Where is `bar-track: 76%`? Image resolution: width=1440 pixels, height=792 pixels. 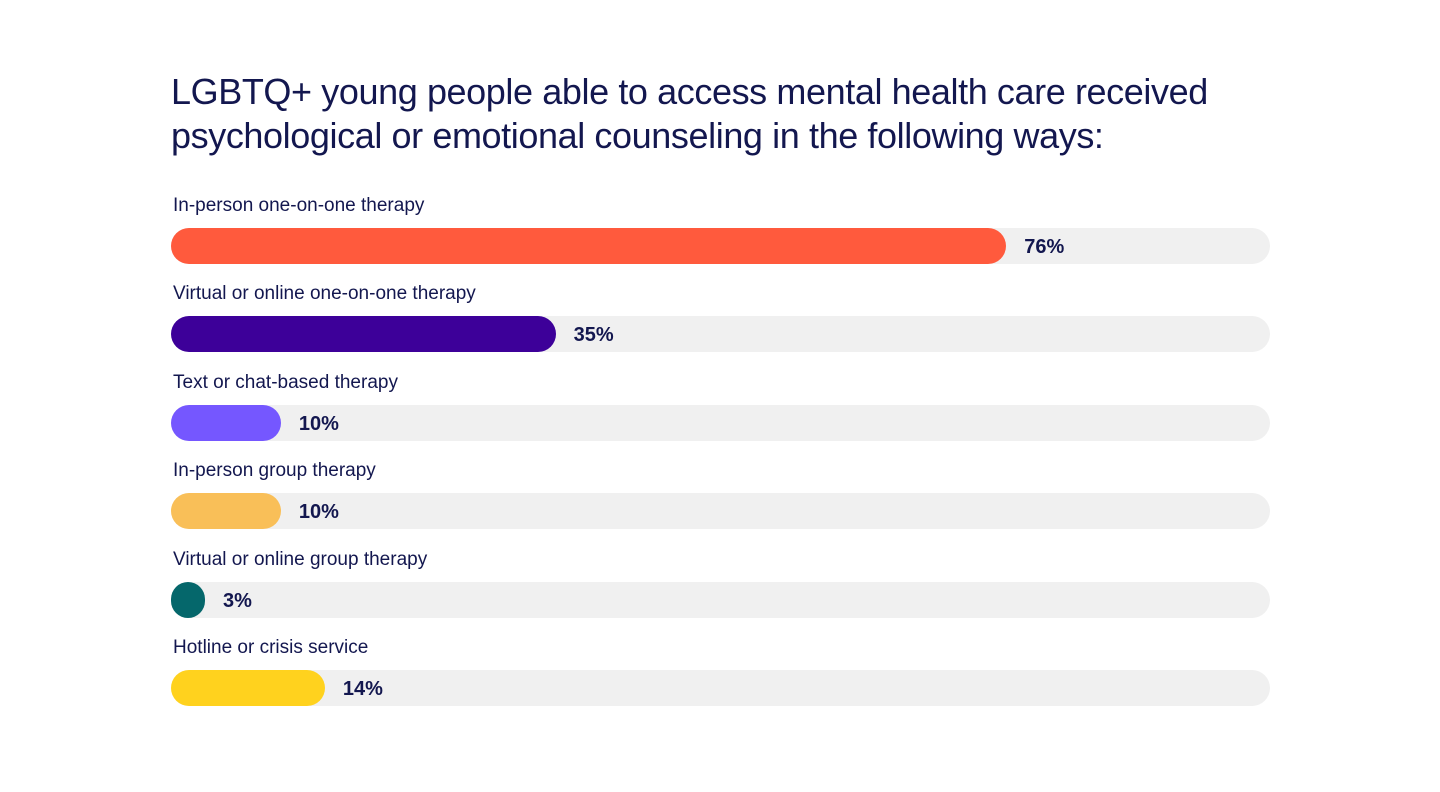
bar-track: 76% is located at coordinates (720, 246).